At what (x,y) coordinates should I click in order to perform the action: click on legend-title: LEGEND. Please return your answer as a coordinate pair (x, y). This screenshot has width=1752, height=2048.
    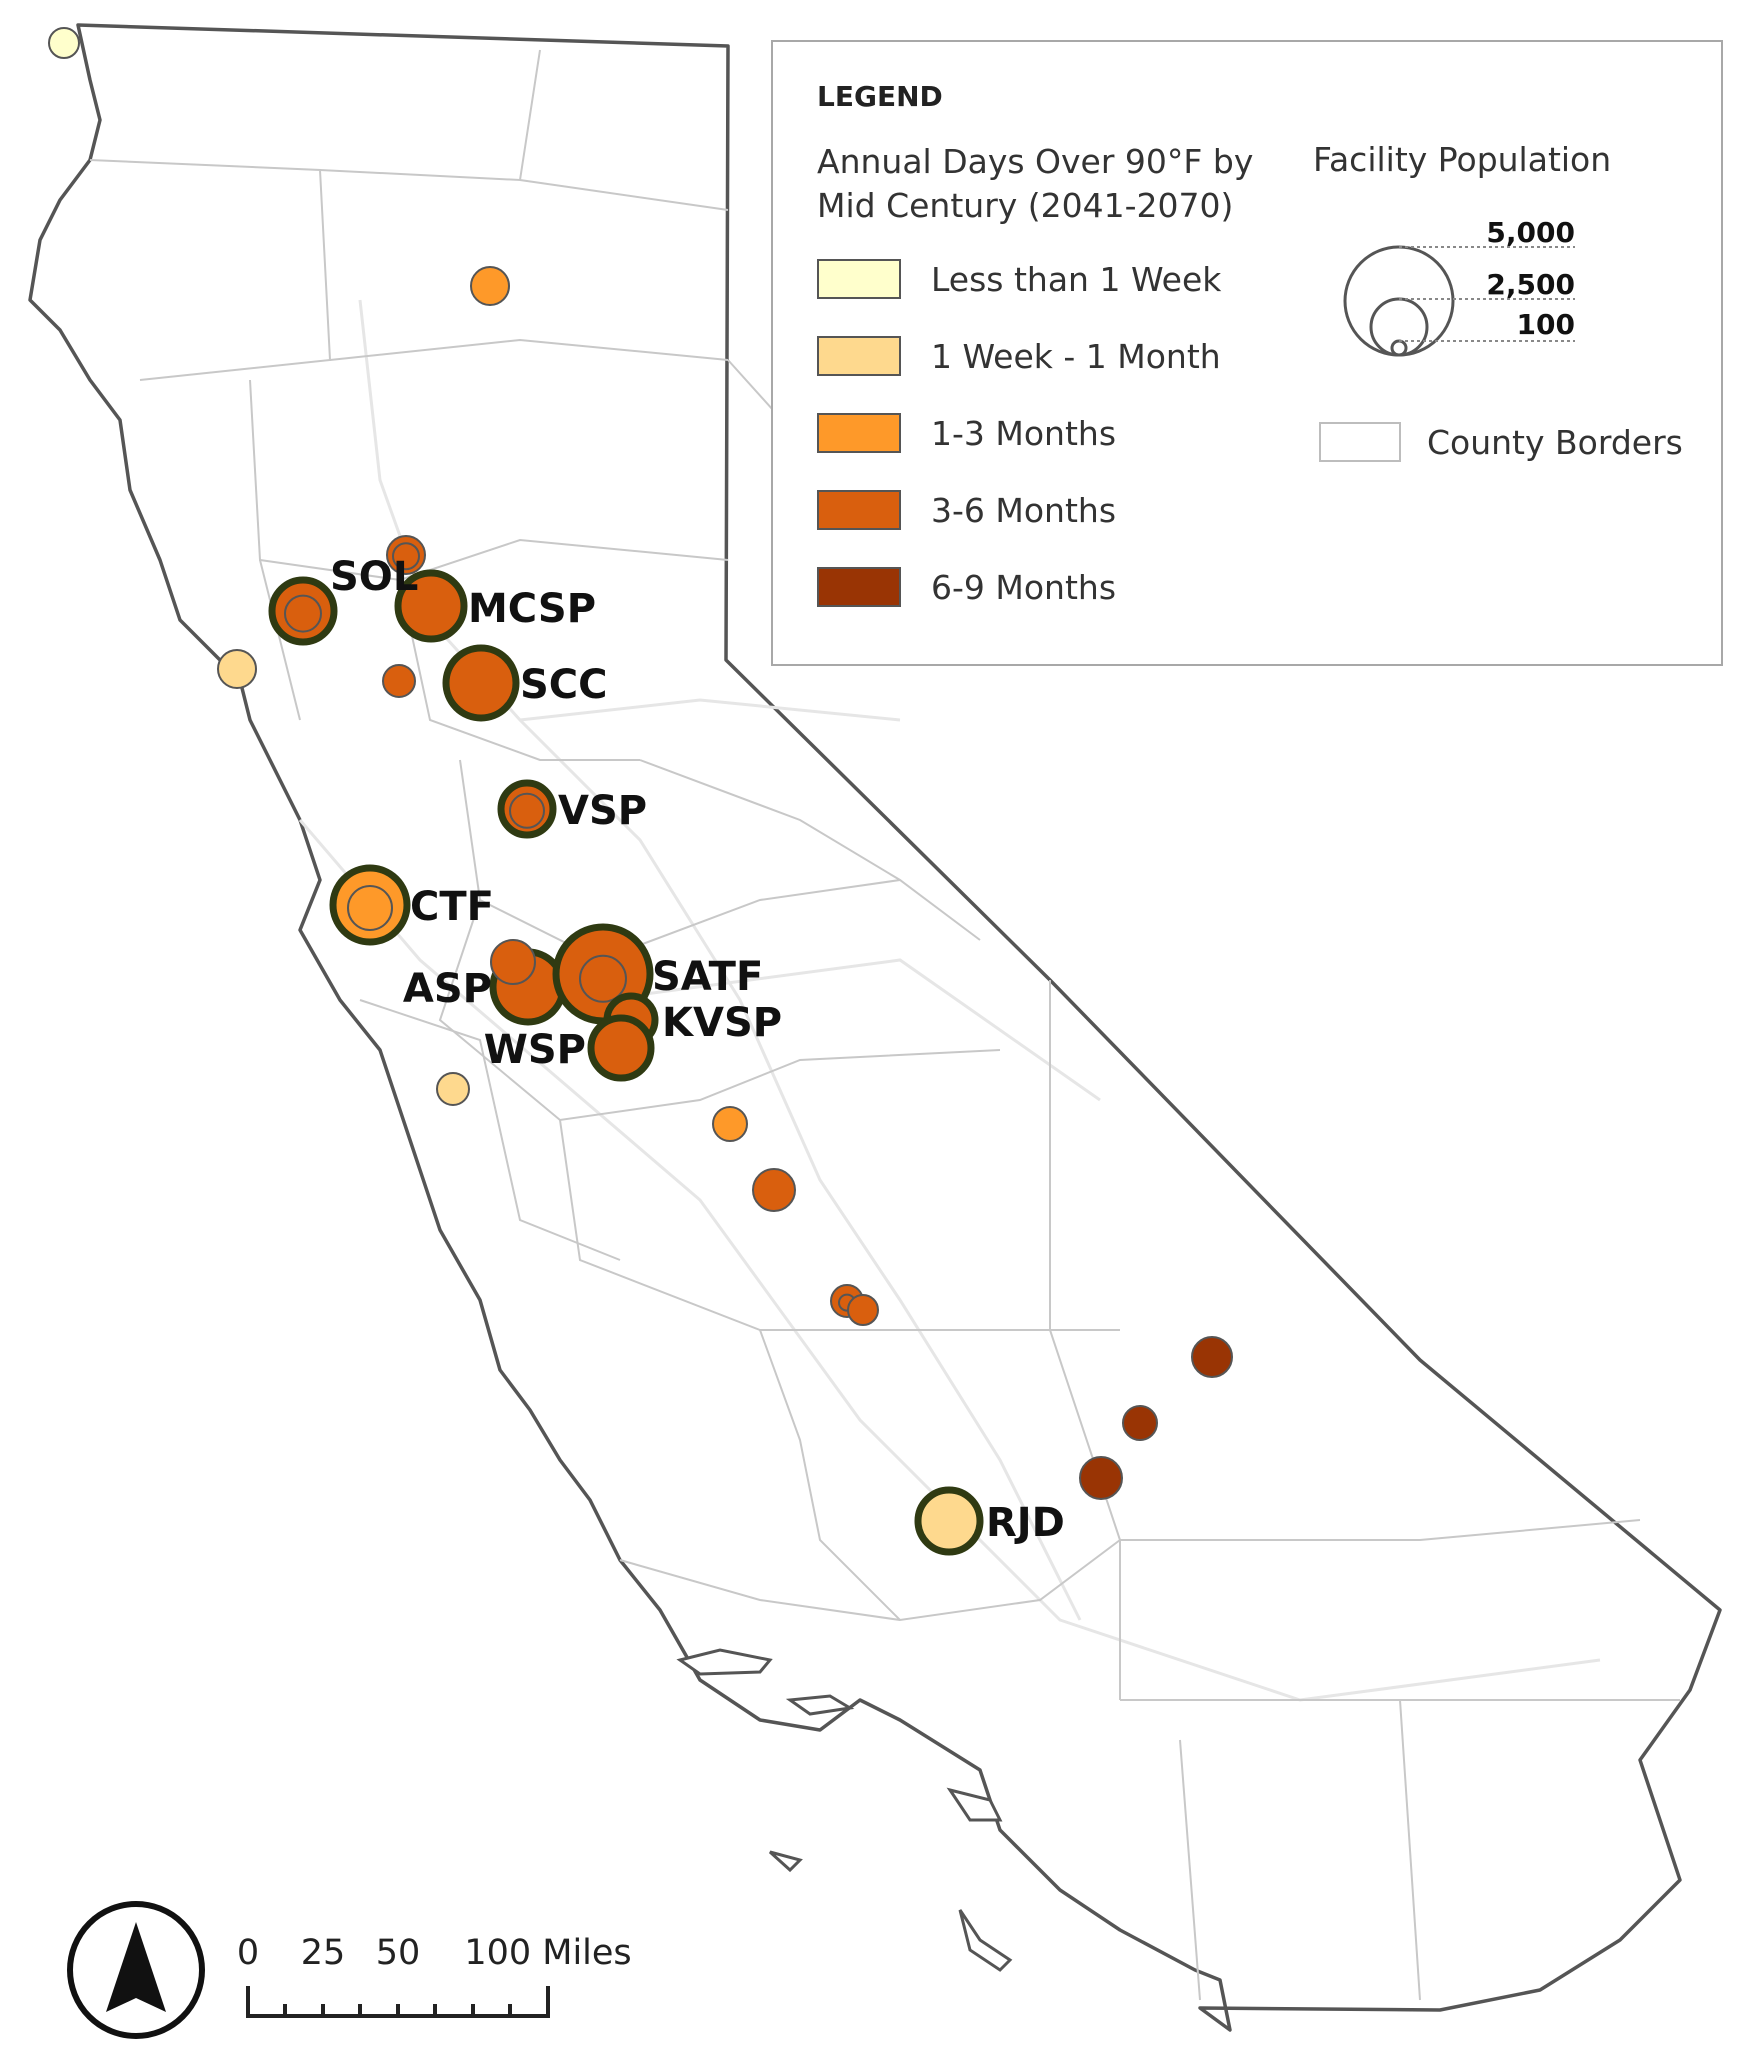
    Looking at the image, I should click on (880, 96).